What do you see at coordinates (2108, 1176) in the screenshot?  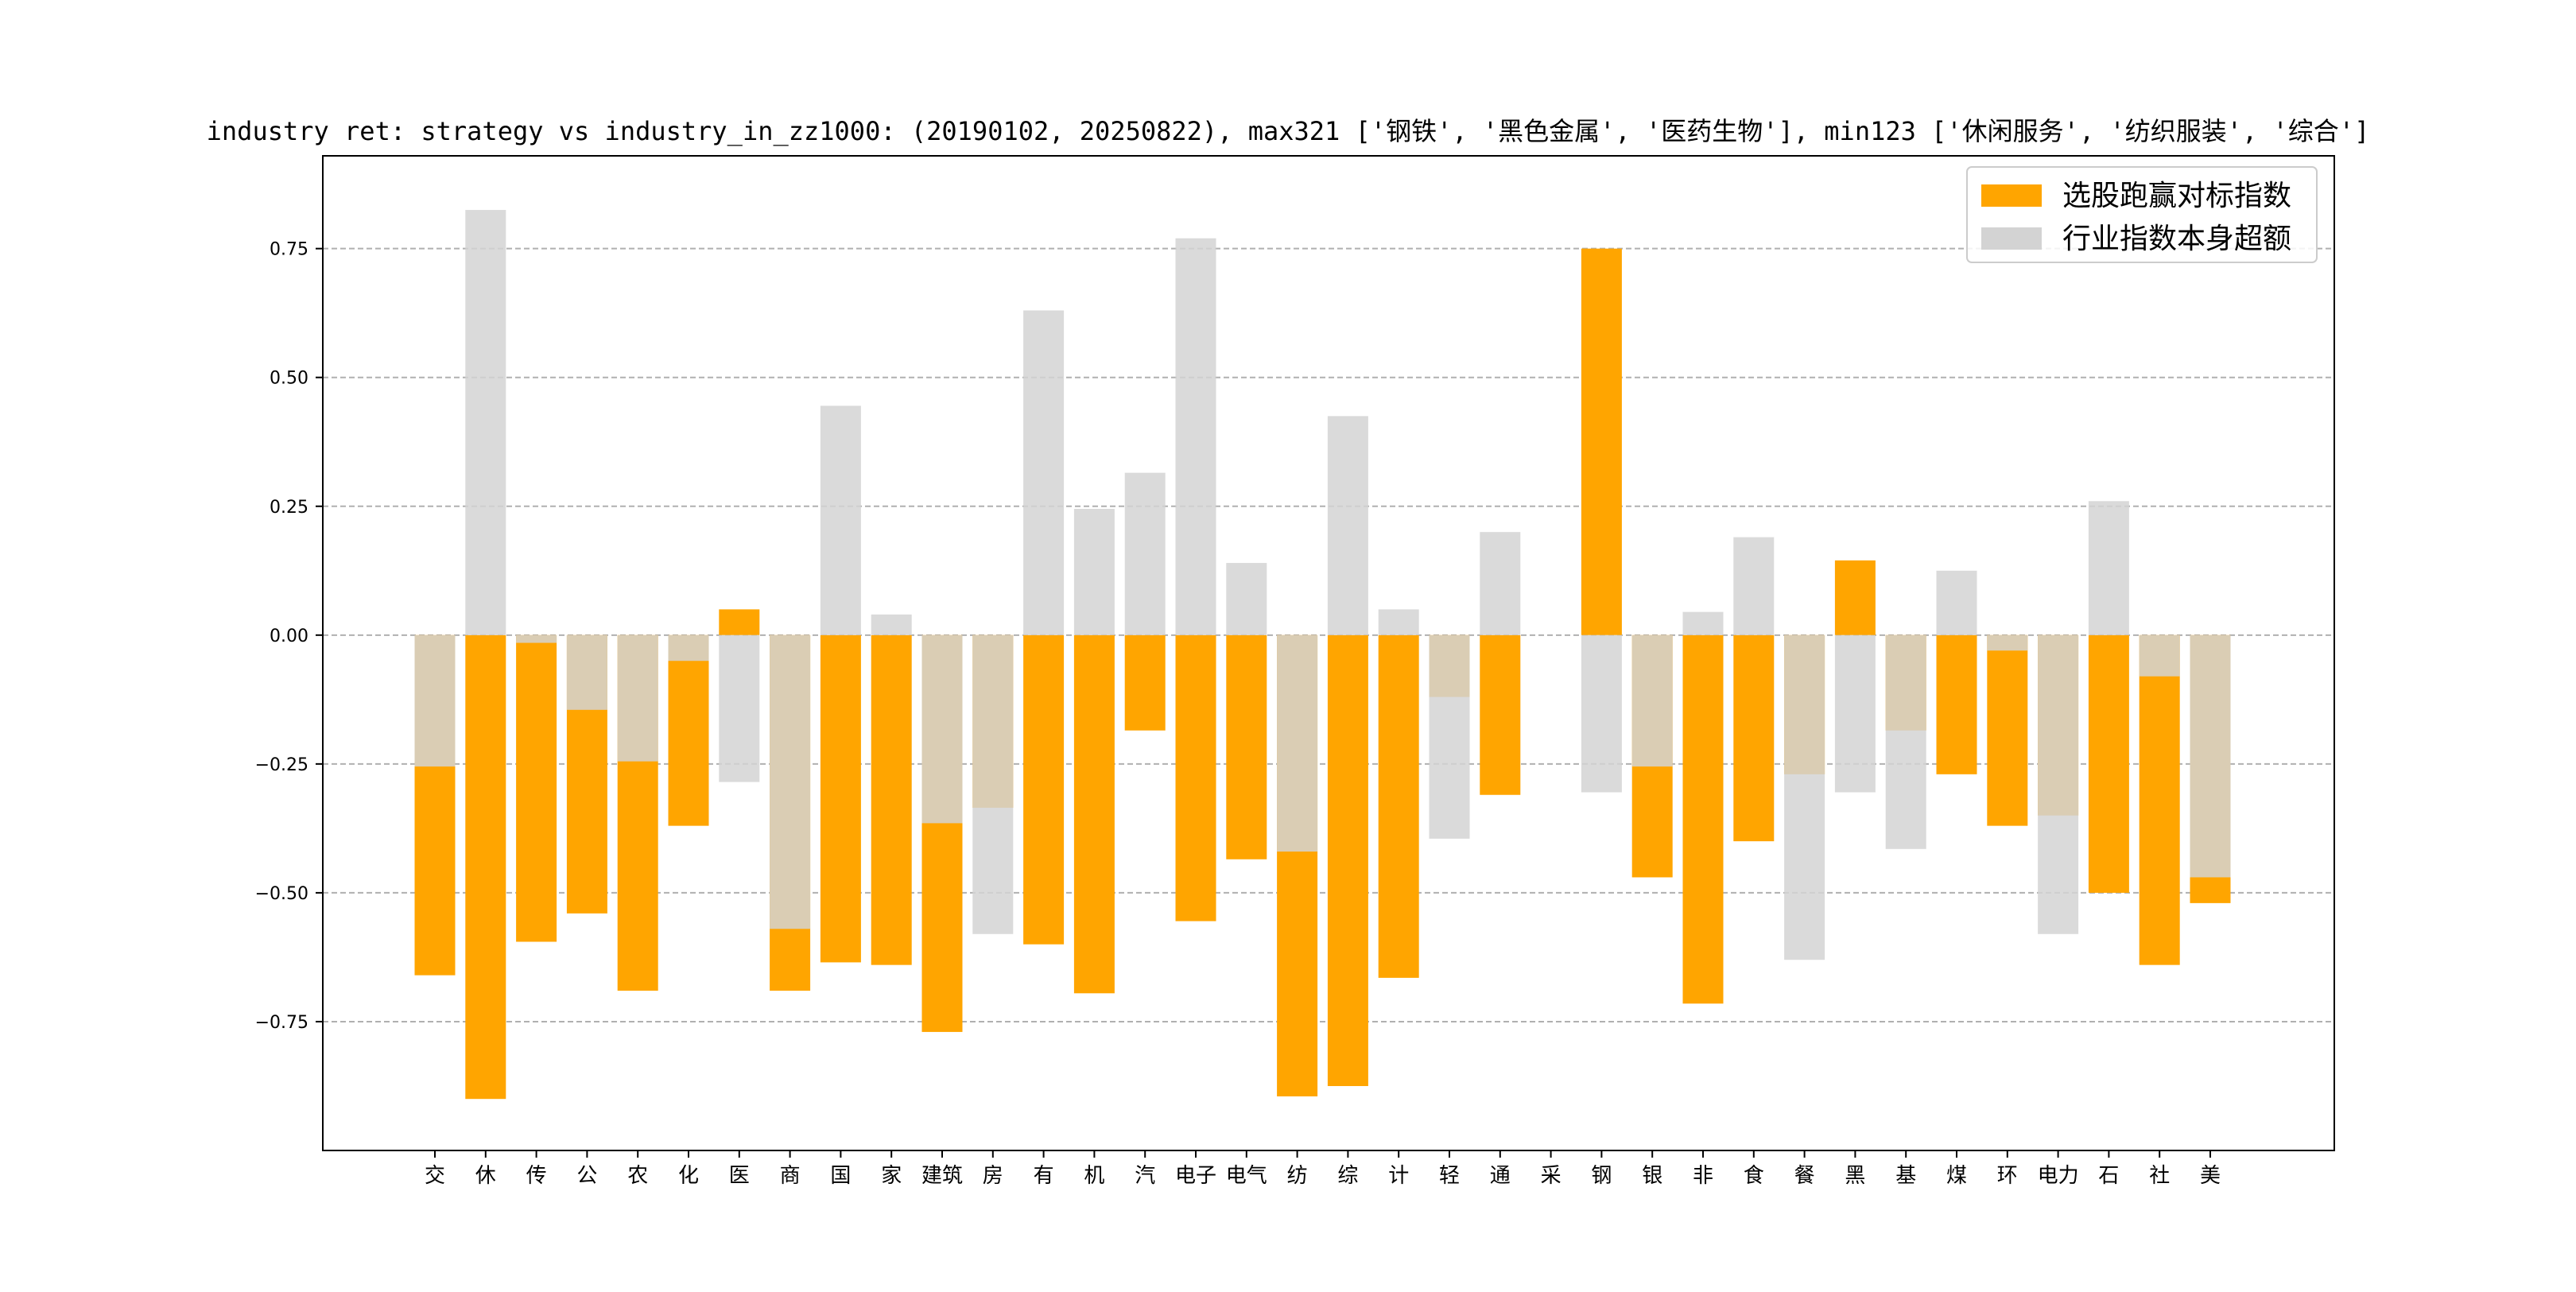 I see `x-tick-label: 石` at bounding box center [2108, 1176].